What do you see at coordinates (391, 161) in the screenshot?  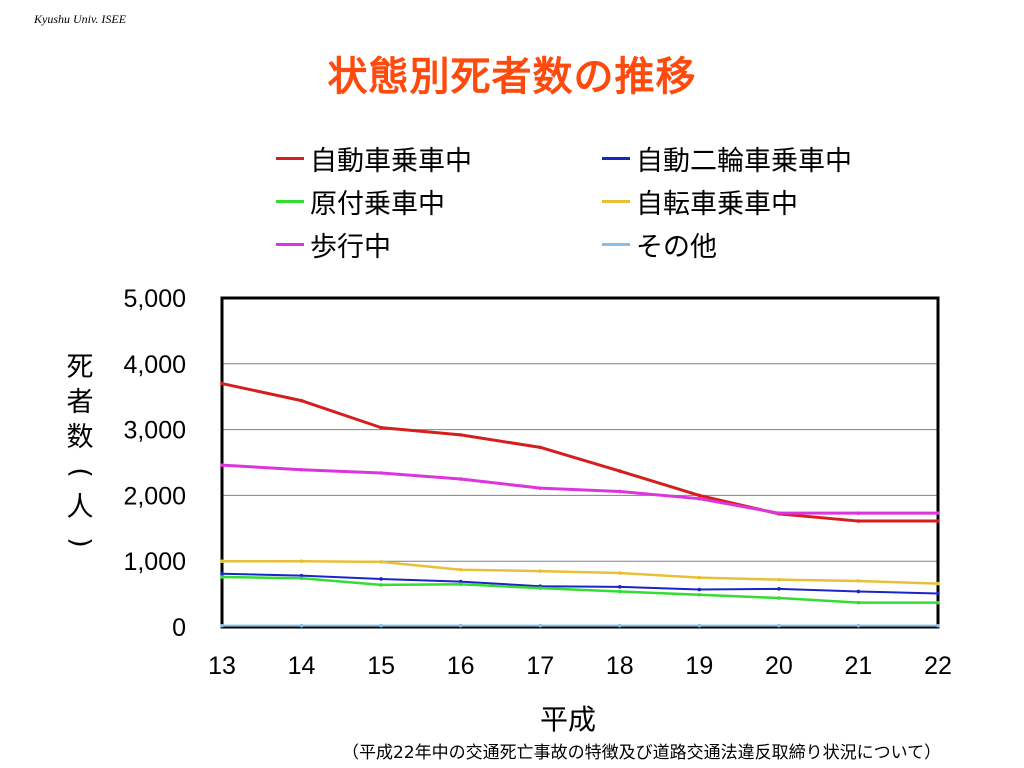 I see `legend-label-car: 自動車乗車中` at bounding box center [391, 161].